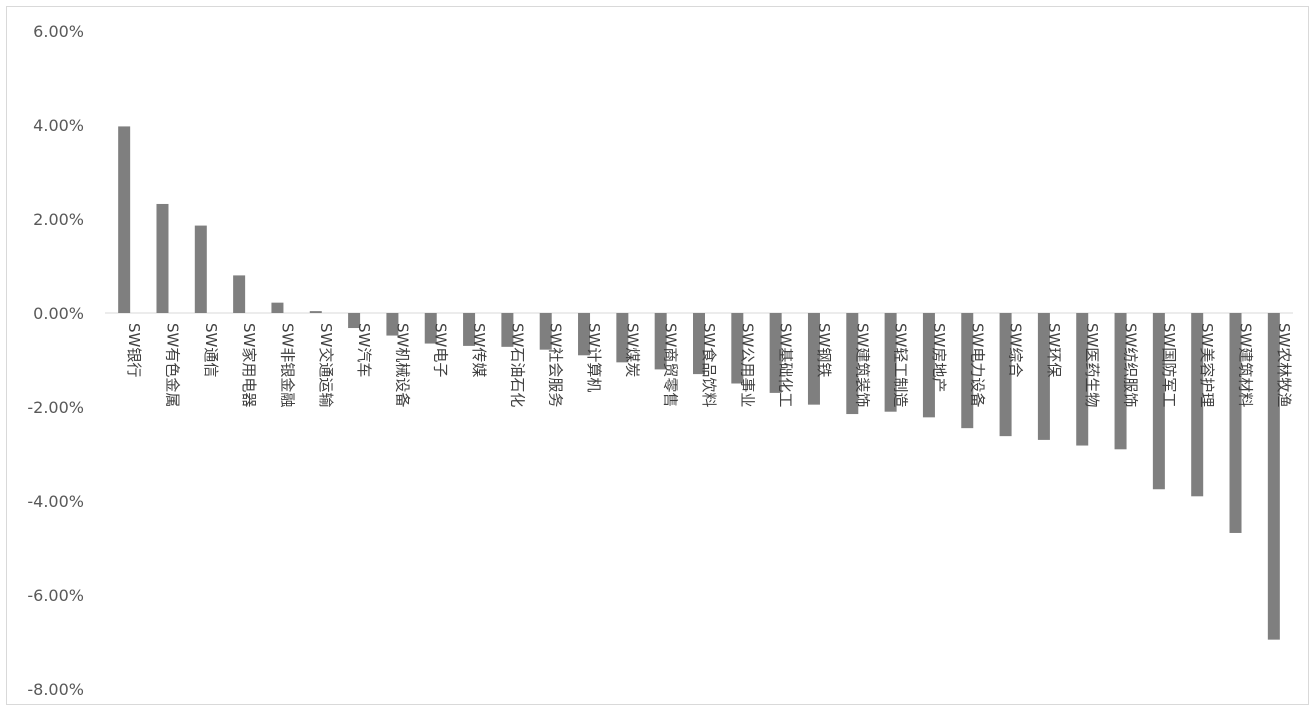 The height and width of the screenshot is (707, 1312). Describe the element at coordinates (1207, 365) in the screenshot. I see `category-label: SW美容护理` at that location.